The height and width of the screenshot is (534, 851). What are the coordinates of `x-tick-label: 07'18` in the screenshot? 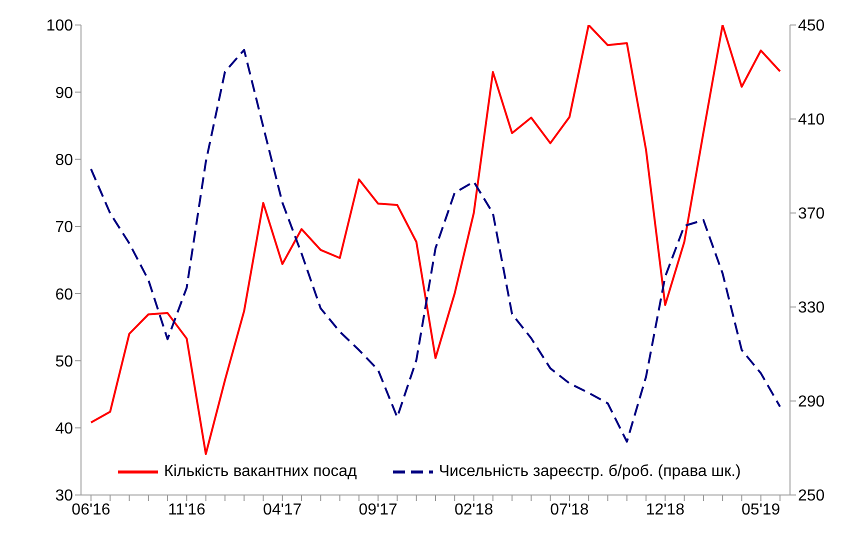 It's located at (569, 509).